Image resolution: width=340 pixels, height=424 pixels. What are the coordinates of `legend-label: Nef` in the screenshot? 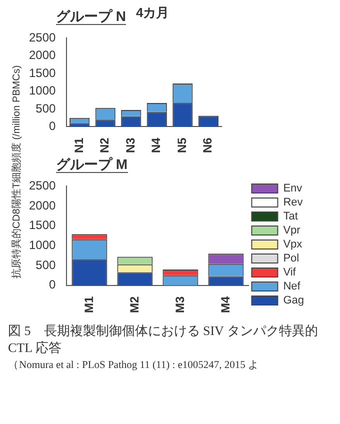 It's located at (292, 286).